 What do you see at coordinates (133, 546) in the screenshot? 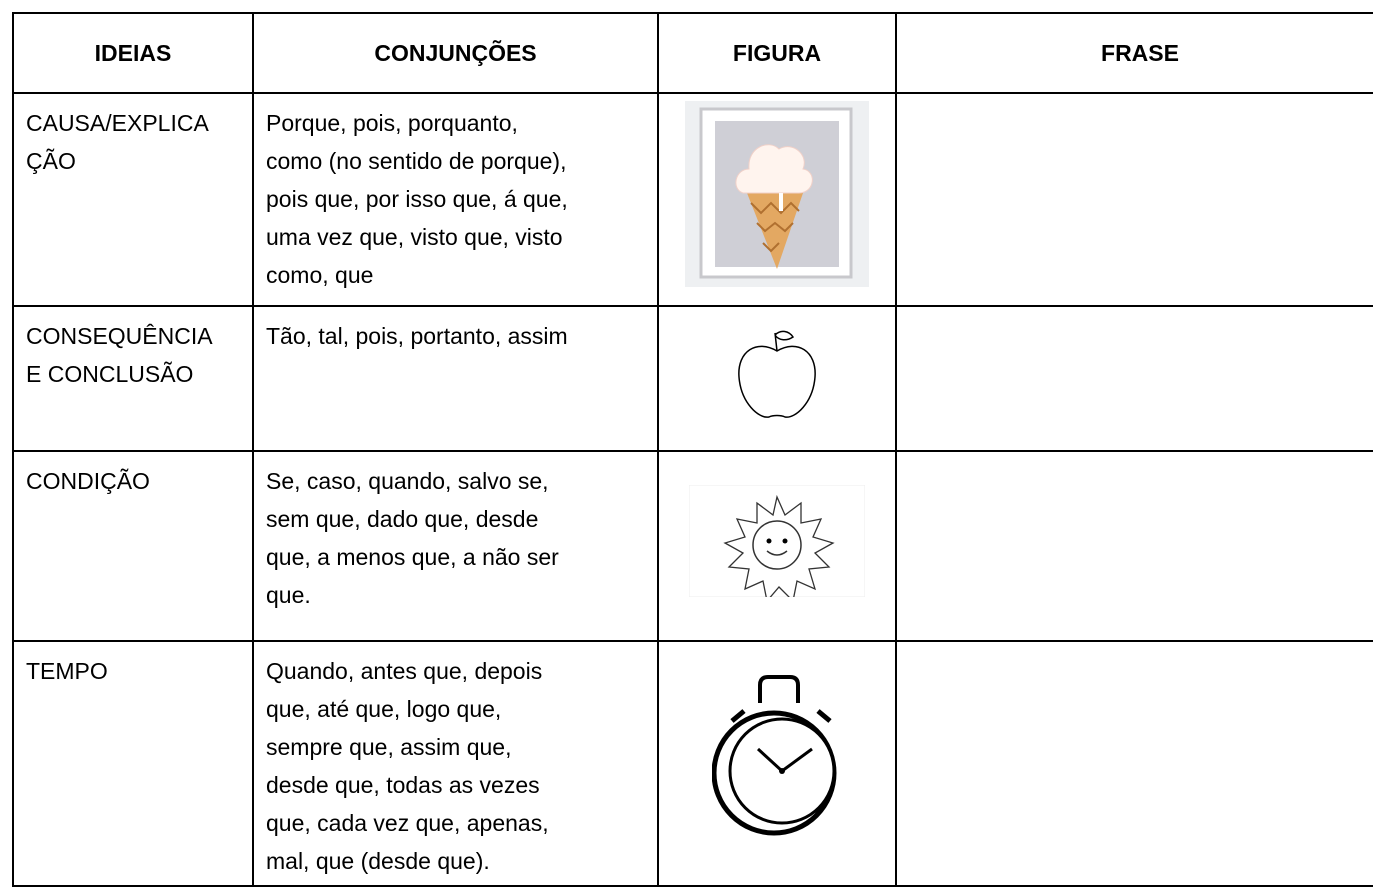
I see `idea-cell: CONDIÇÃO` at bounding box center [133, 546].